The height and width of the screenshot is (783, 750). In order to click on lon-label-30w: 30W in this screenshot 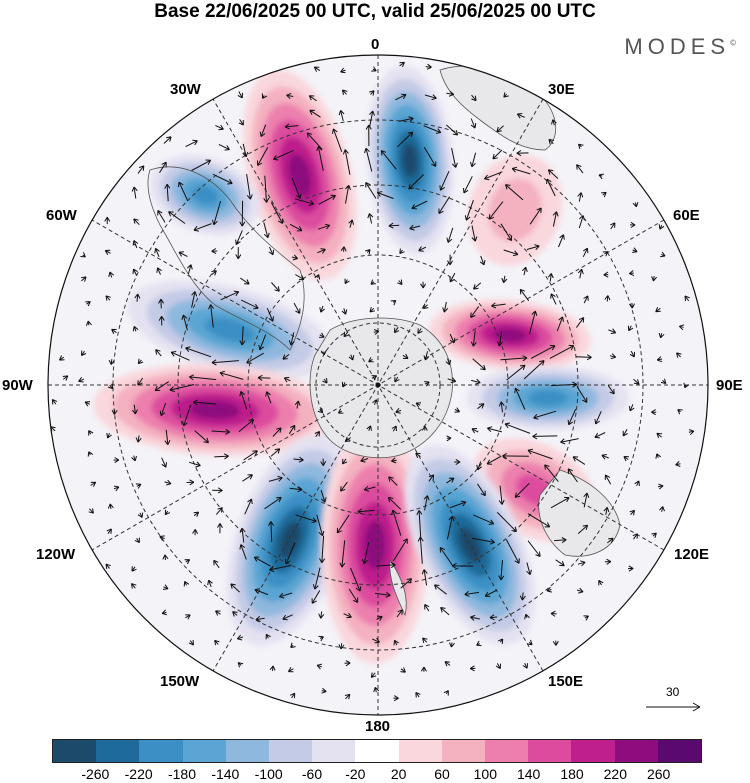, I will do `click(185, 89)`.